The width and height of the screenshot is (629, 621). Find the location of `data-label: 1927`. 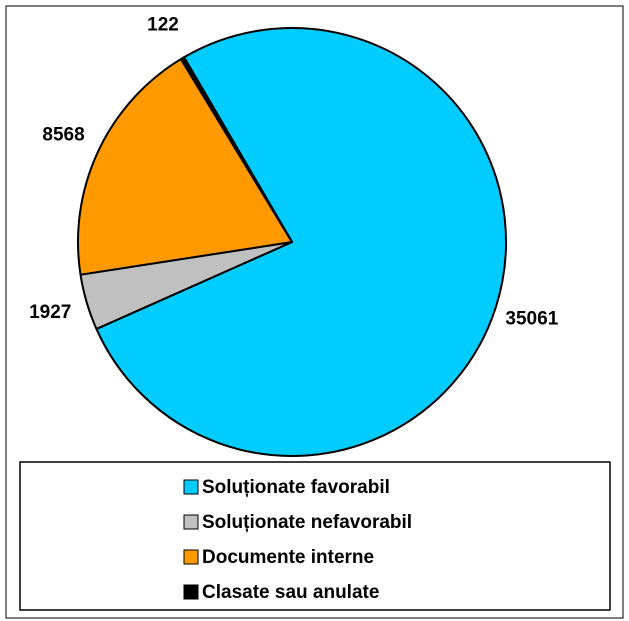

data-label: 1927 is located at coordinates (50, 312).